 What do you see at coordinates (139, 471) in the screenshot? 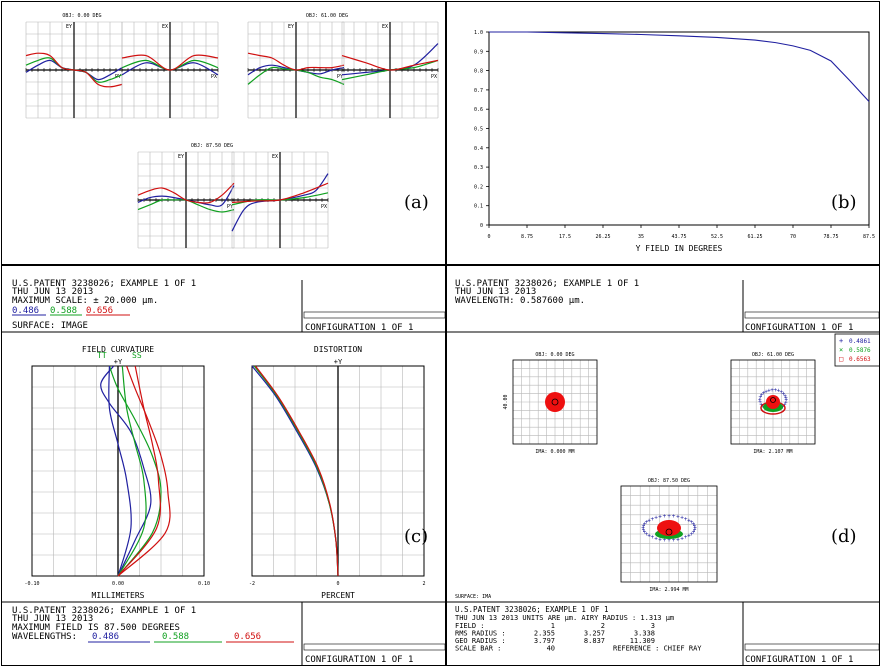
I see `field_curvature-curve-red` at bounding box center [139, 471].